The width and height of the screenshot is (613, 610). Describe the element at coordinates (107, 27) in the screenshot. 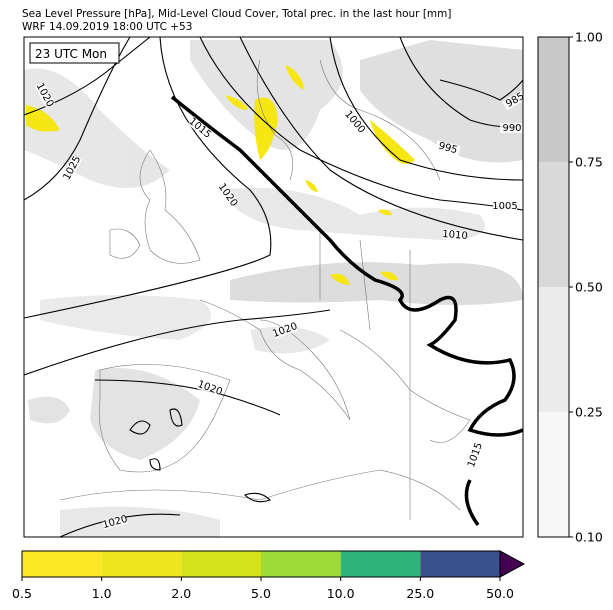

I see `subtitle: WRF 14.09.2019 18:00 UTC +53` at that location.